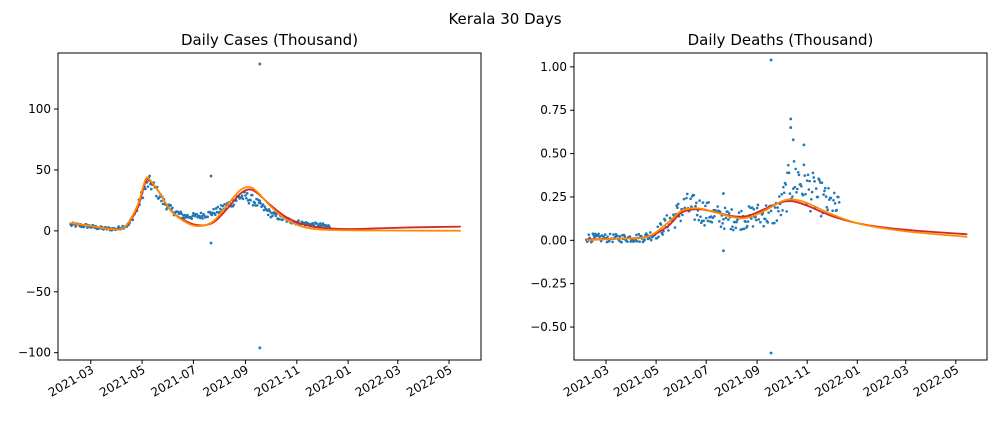 The width and height of the screenshot is (997, 421). Describe the element at coordinates (548, 327) in the screenshot. I see `y-tick-label: −0.50` at that location.